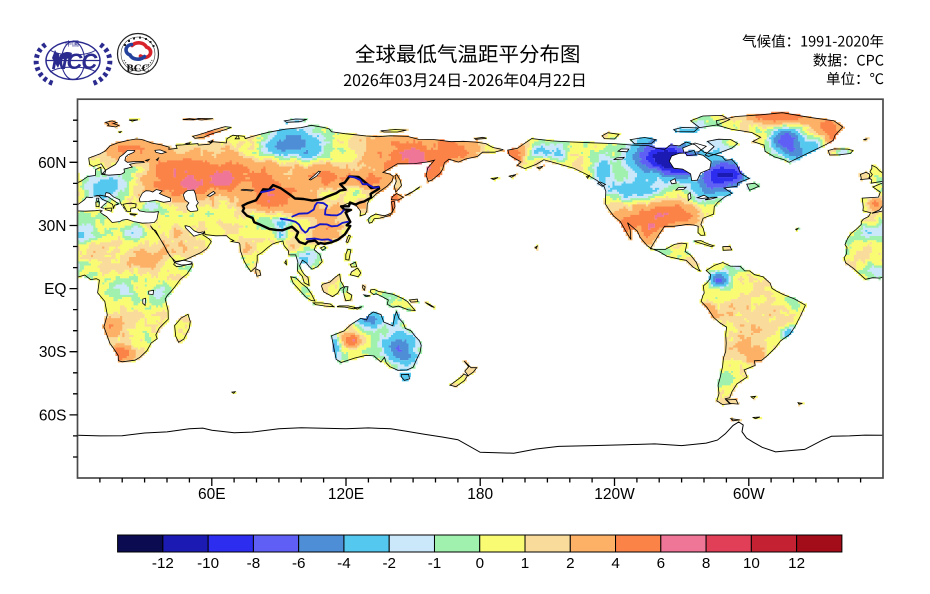 The height and width of the screenshot is (594, 930). I want to click on svg-text: -12, so click(163, 563).